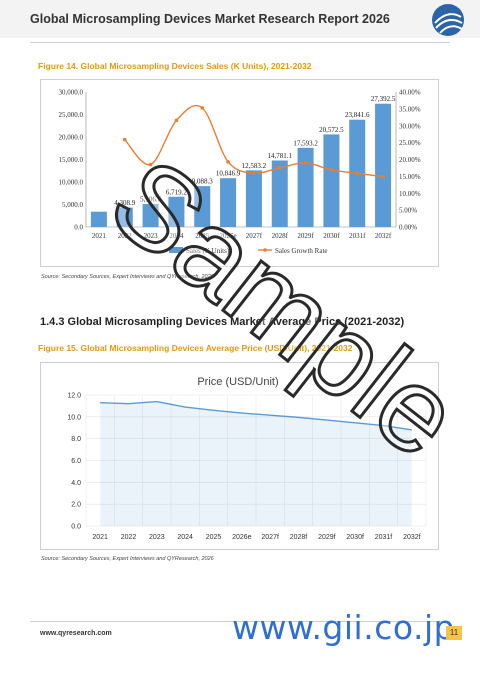 This screenshot has height=679, width=480. What do you see at coordinates (76, 439) in the screenshot?
I see `y-tick-label: 8.0` at bounding box center [76, 439].